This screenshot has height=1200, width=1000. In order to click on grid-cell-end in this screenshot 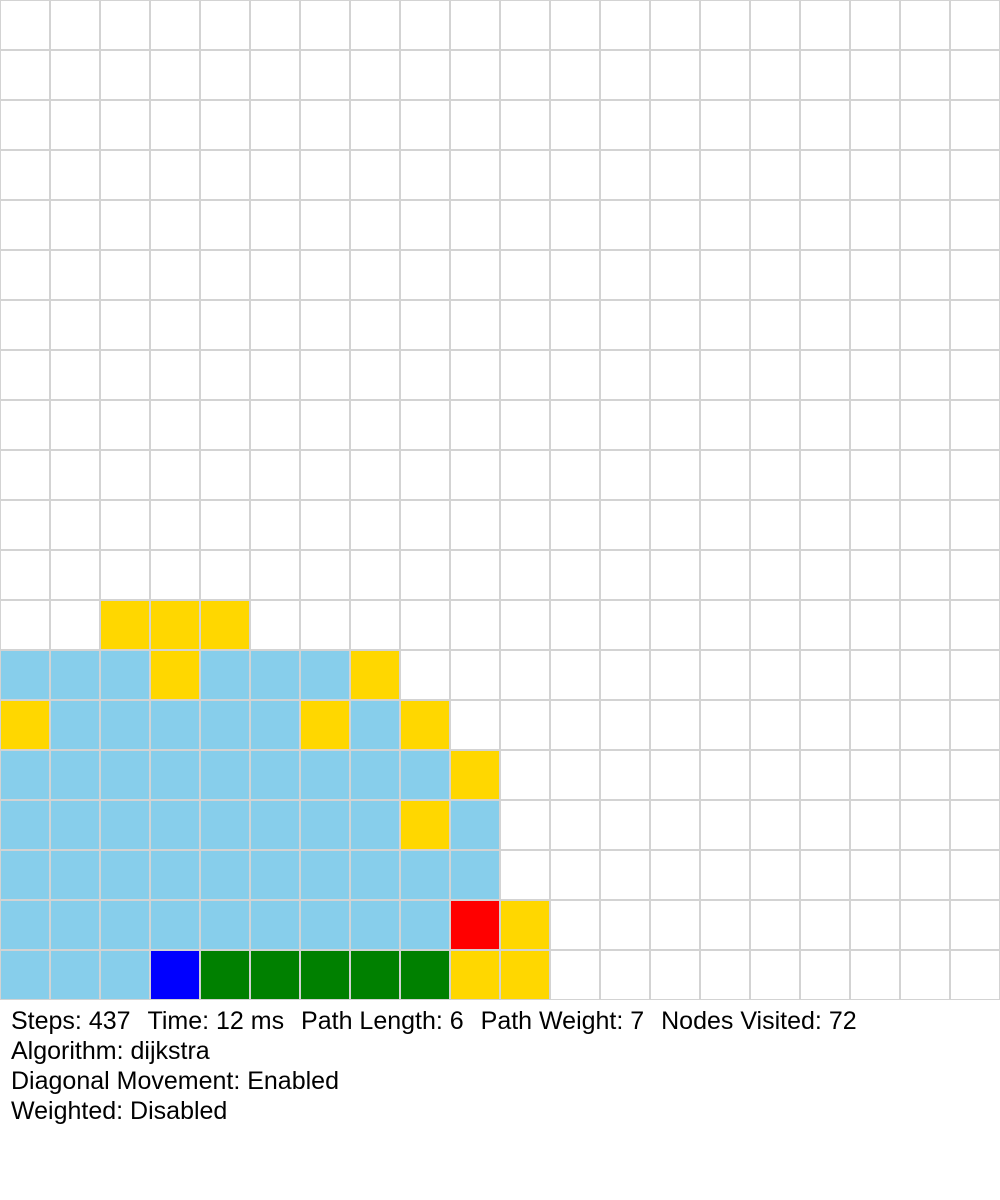, I will do `click(475, 925)`.